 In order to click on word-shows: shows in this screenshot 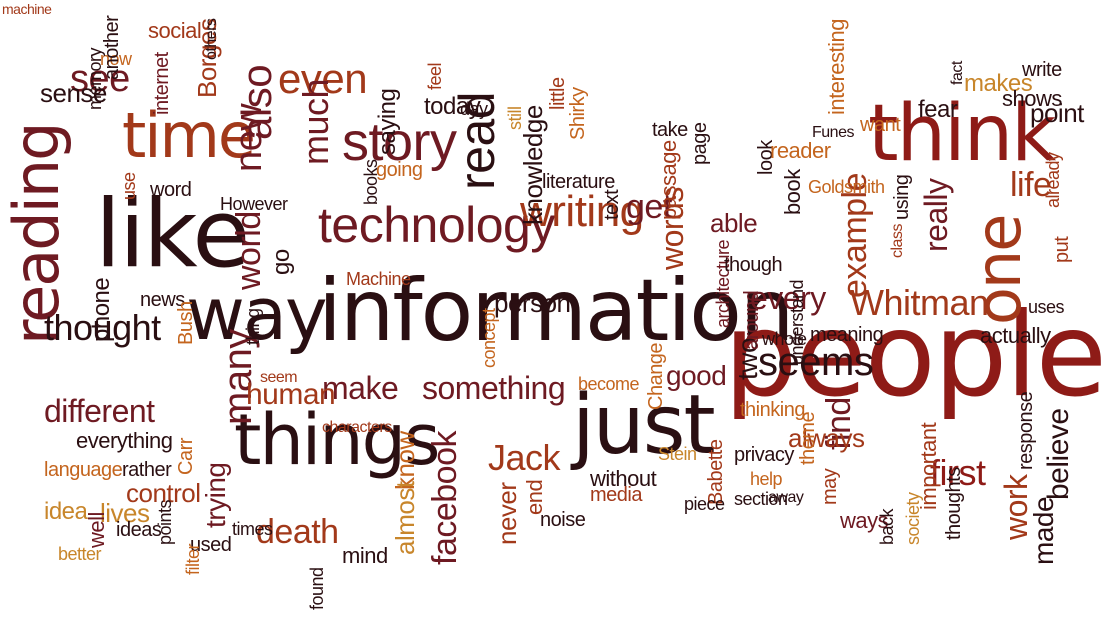, I will do `click(1032, 98)`.